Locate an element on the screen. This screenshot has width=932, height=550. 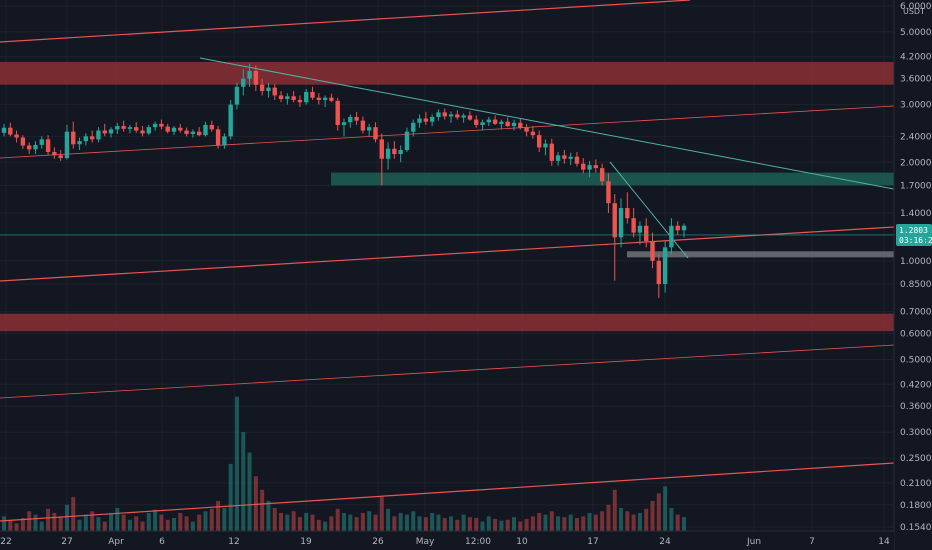
price-axis-panel is located at coordinates (913, 275).